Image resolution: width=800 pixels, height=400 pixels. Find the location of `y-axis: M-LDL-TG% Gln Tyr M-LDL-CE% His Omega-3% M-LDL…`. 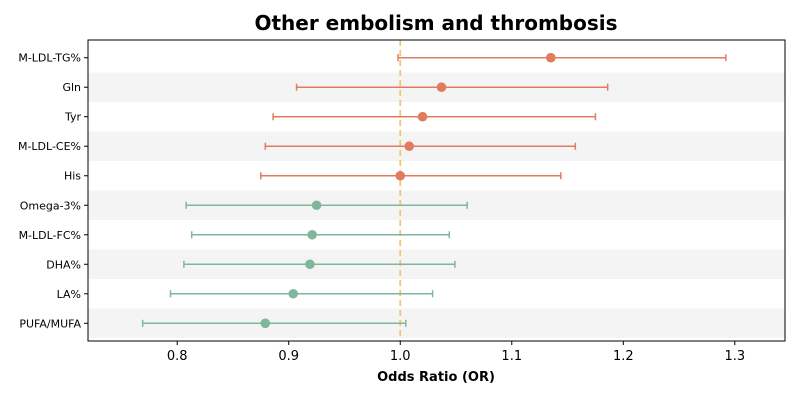

y-axis: M-LDL-TG% Gln Tyr M-LDL-CE% His Omega-3% M-LDL… is located at coordinates (53, 191).